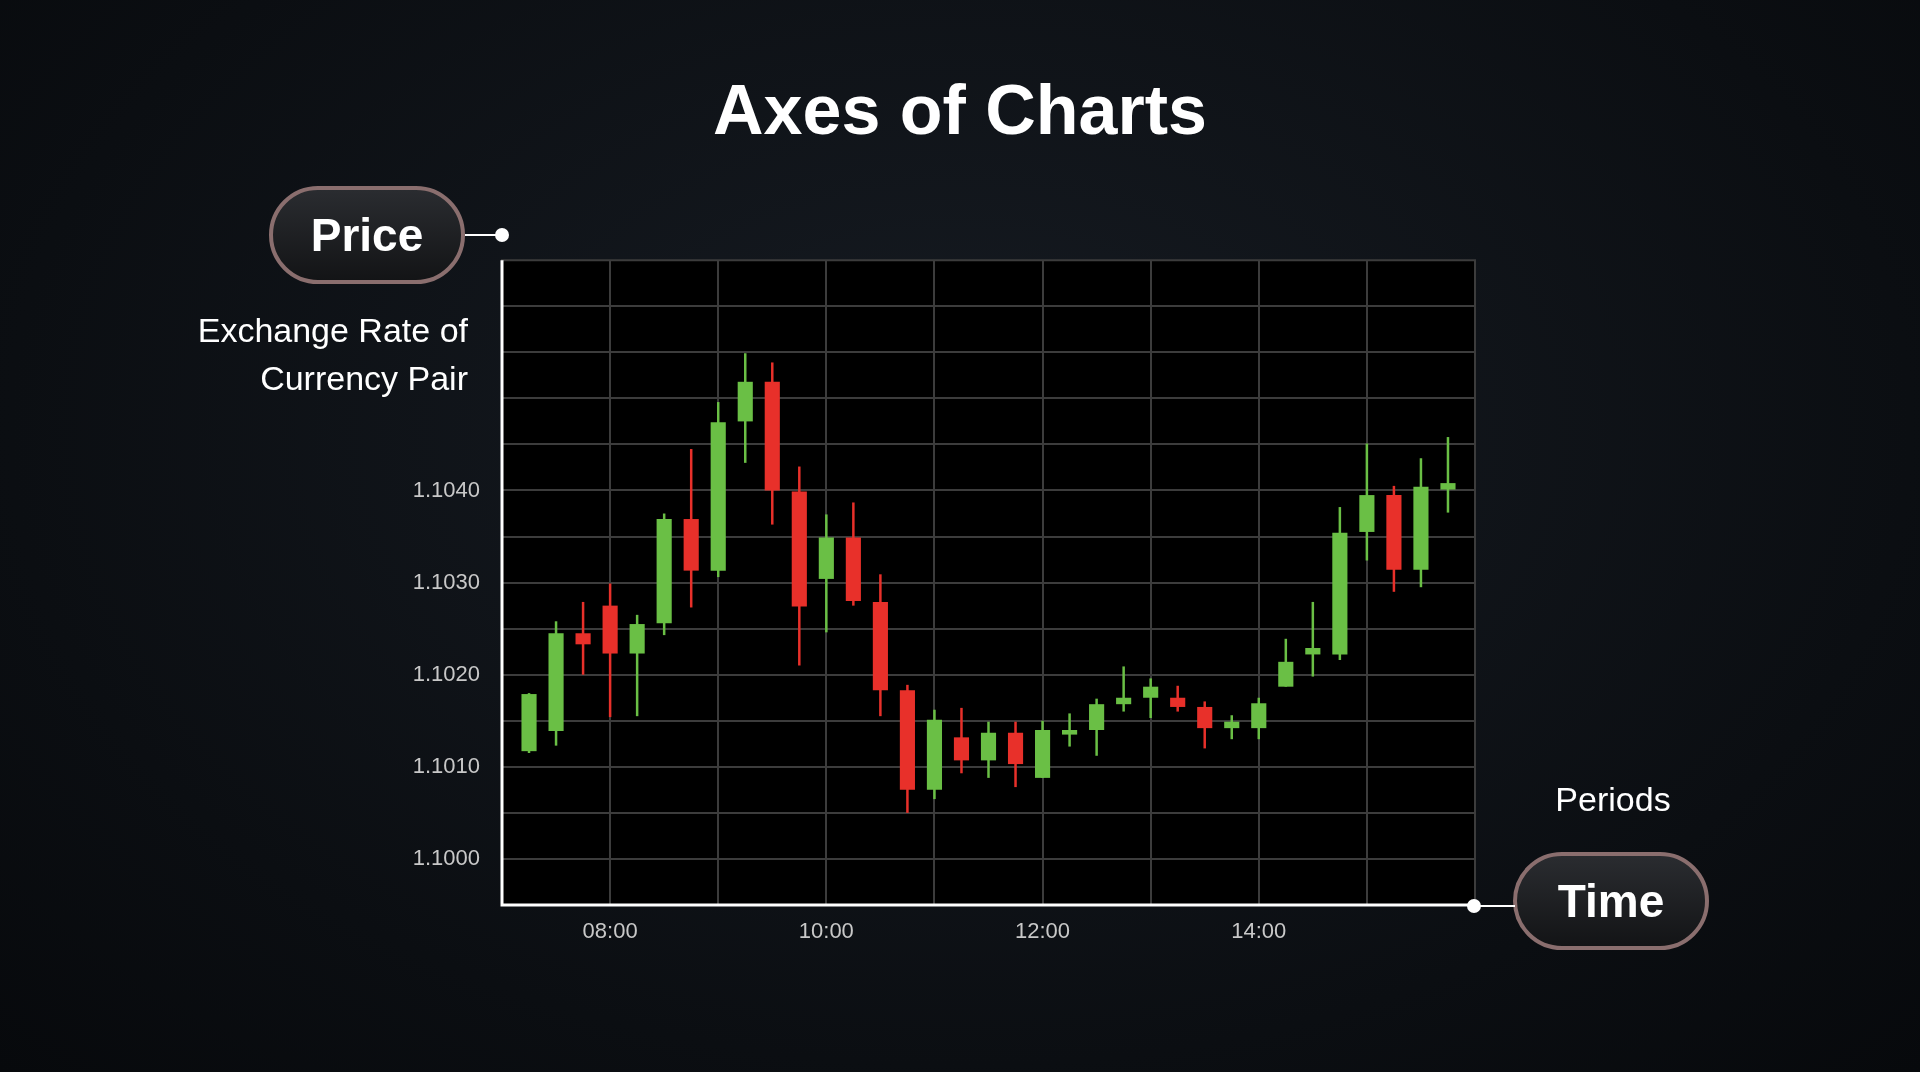  What do you see at coordinates (446, 765) in the screenshot?
I see `y-tick-label: 1.1010` at bounding box center [446, 765].